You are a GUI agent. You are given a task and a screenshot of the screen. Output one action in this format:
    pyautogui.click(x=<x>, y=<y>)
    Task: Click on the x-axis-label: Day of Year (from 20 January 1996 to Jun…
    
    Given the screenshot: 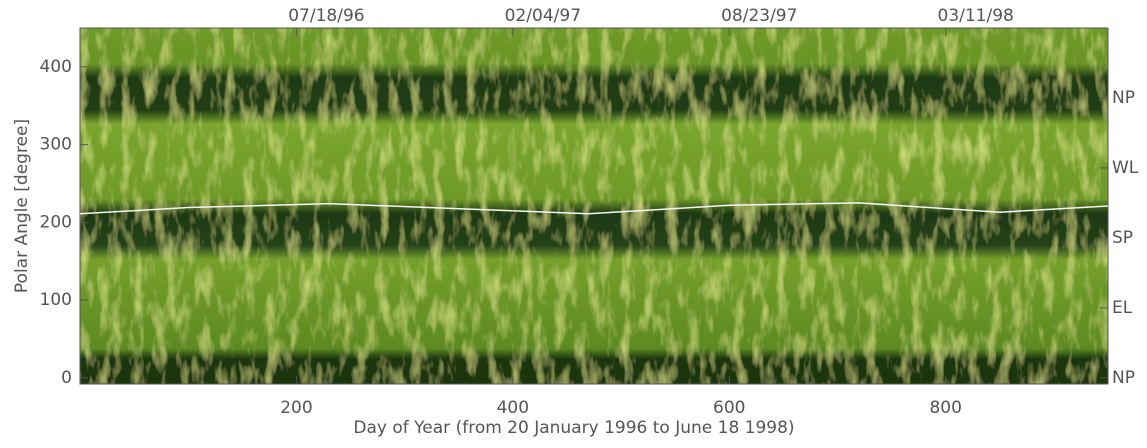 What is the action you would take?
    pyautogui.click(x=573, y=428)
    